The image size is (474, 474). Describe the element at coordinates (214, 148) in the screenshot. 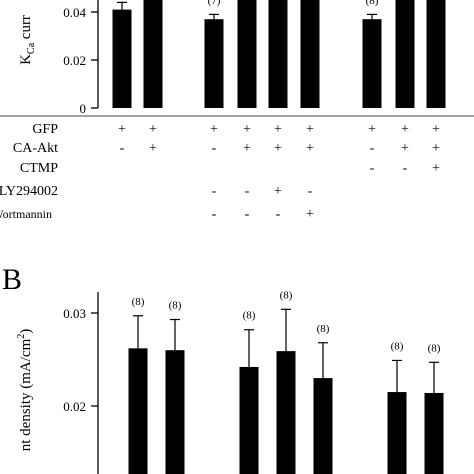

I see `a-condition-mark-1-g1-0: -` at that location.